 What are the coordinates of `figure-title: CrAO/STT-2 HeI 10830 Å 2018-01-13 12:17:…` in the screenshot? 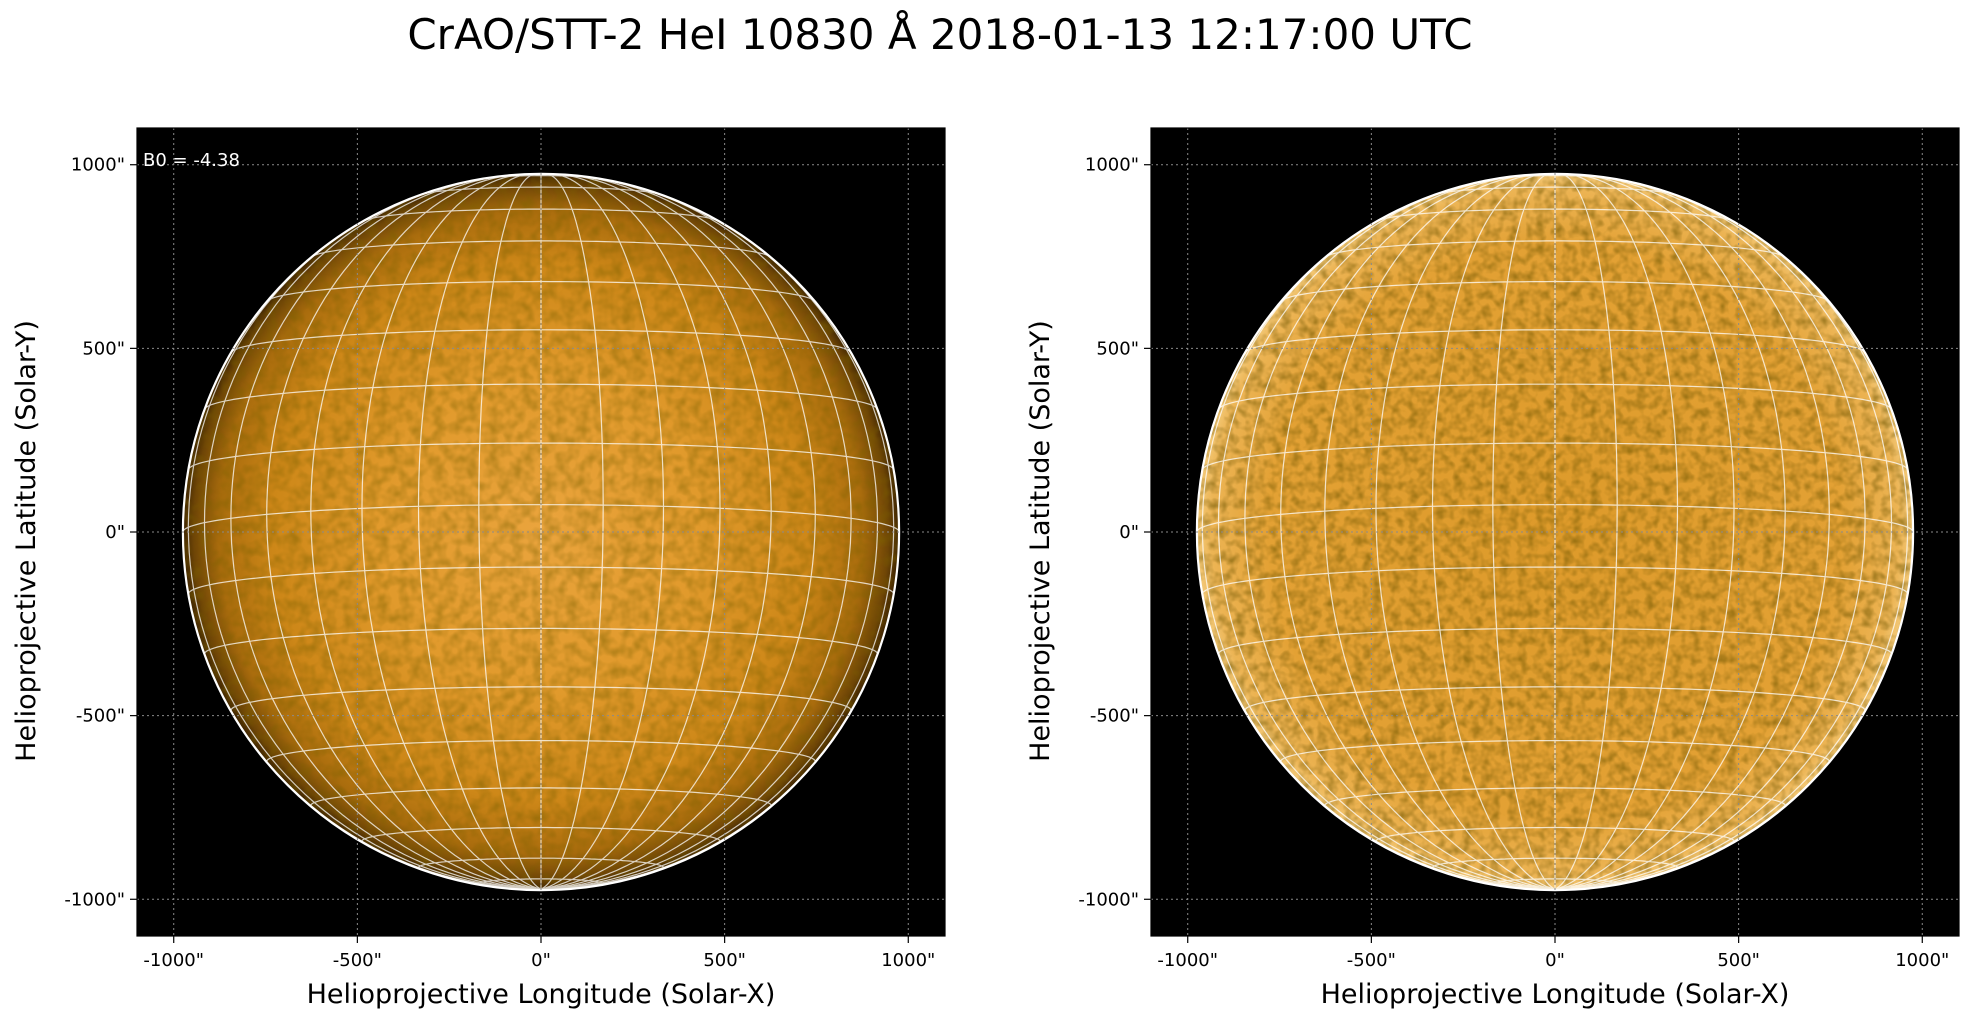 It's located at (940, 34).